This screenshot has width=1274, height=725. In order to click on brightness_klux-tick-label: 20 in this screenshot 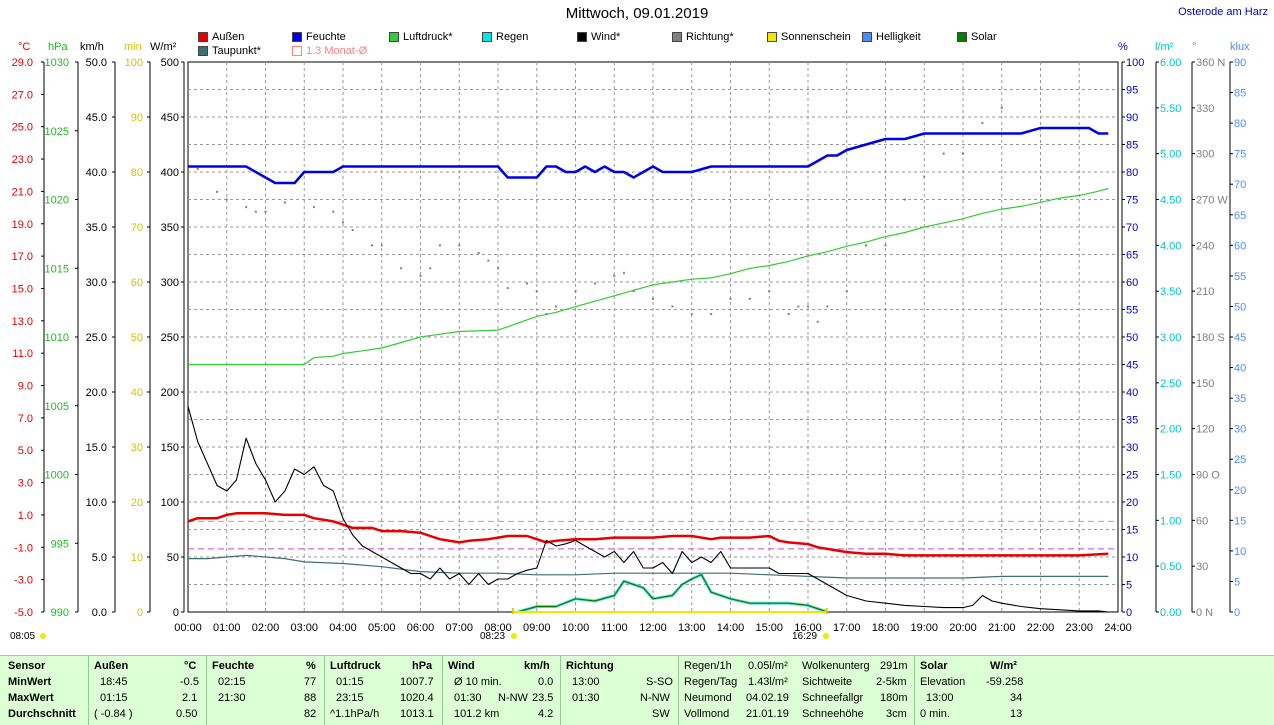, I will do `click(1240, 491)`.